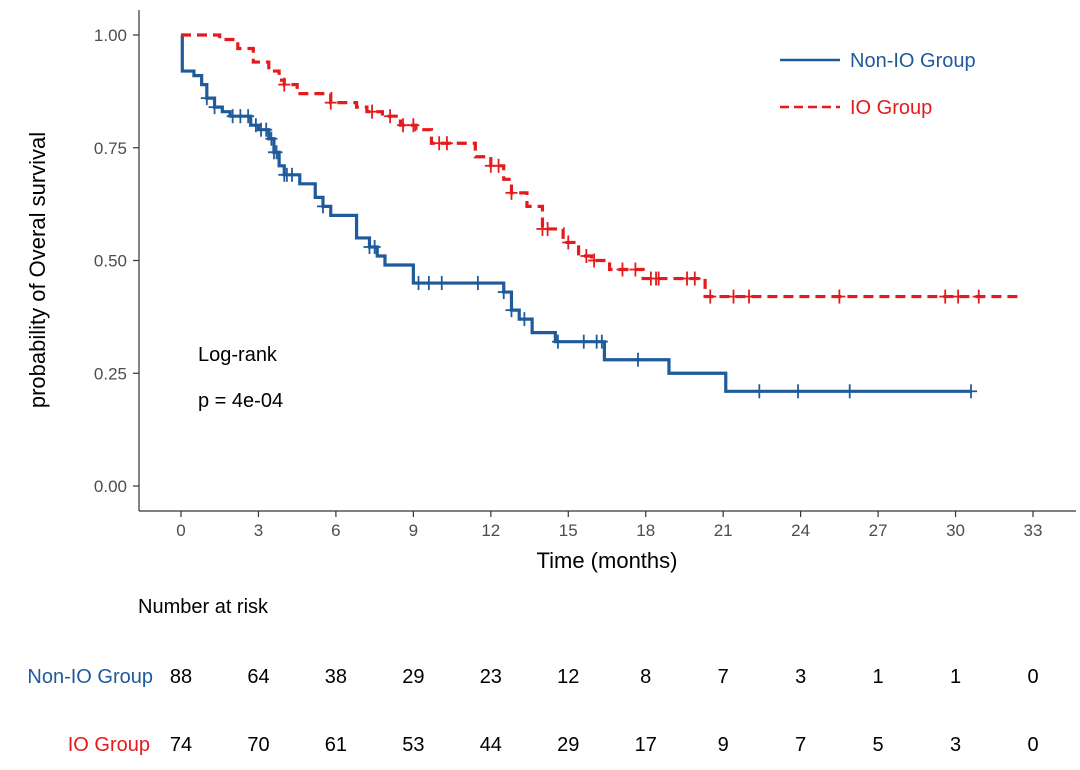 Image resolution: width=1080 pixels, height=770 pixels. What do you see at coordinates (413, 745) in the screenshot?
I see `risk-value-cell: 53` at bounding box center [413, 745].